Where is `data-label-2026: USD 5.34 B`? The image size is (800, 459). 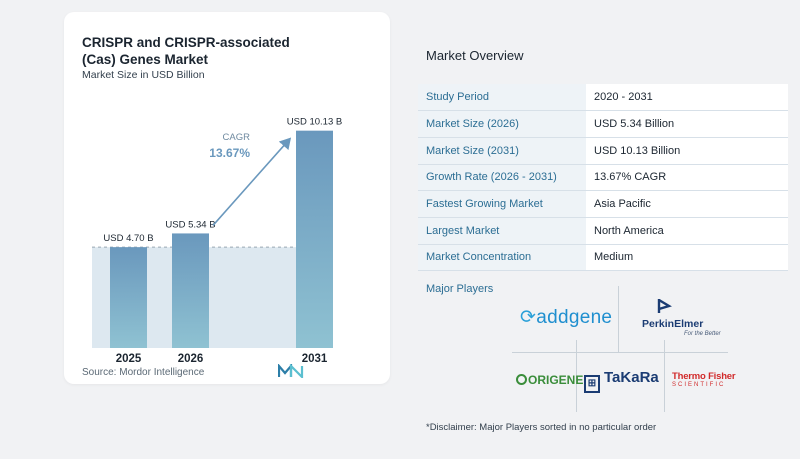 data-label-2026: USD 5.34 B is located at coordinates (190, 224).